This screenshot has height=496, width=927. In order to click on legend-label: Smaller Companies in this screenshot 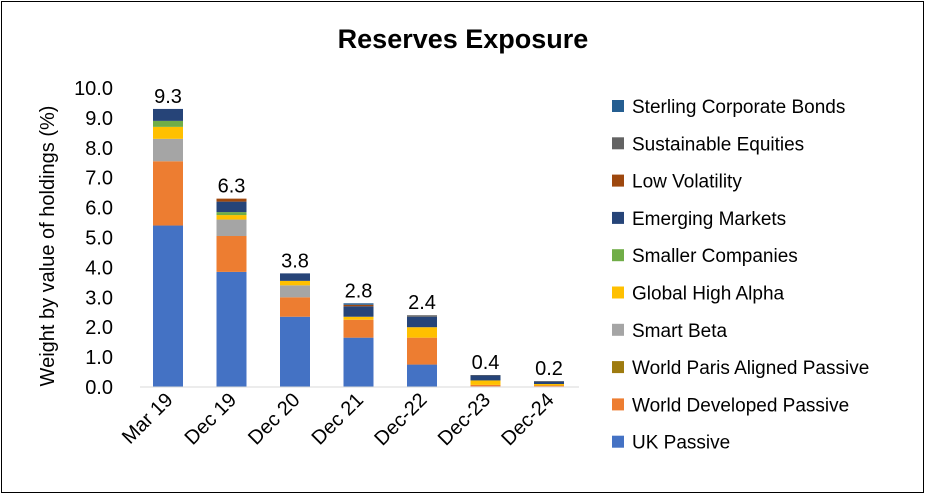, I will do `click(715, 256)`.